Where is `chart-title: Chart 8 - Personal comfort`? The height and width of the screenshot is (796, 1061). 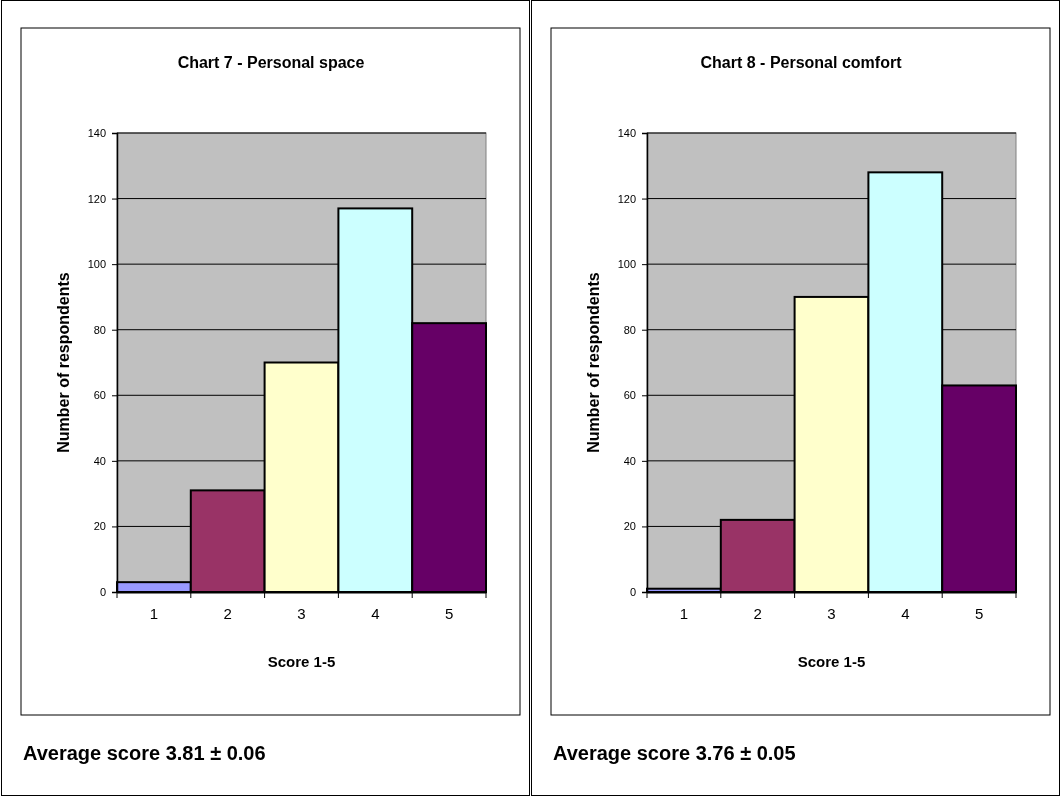 chart-title: Chart 8 - Personal comfort is located at coordinates (801, 62).